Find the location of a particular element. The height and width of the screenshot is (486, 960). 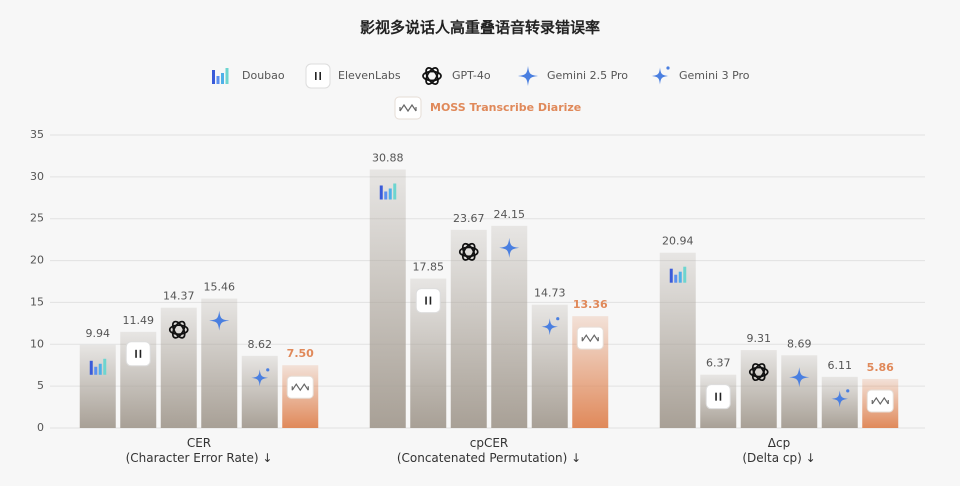

value-label: 20.94 is located at coordinates (678, 241).